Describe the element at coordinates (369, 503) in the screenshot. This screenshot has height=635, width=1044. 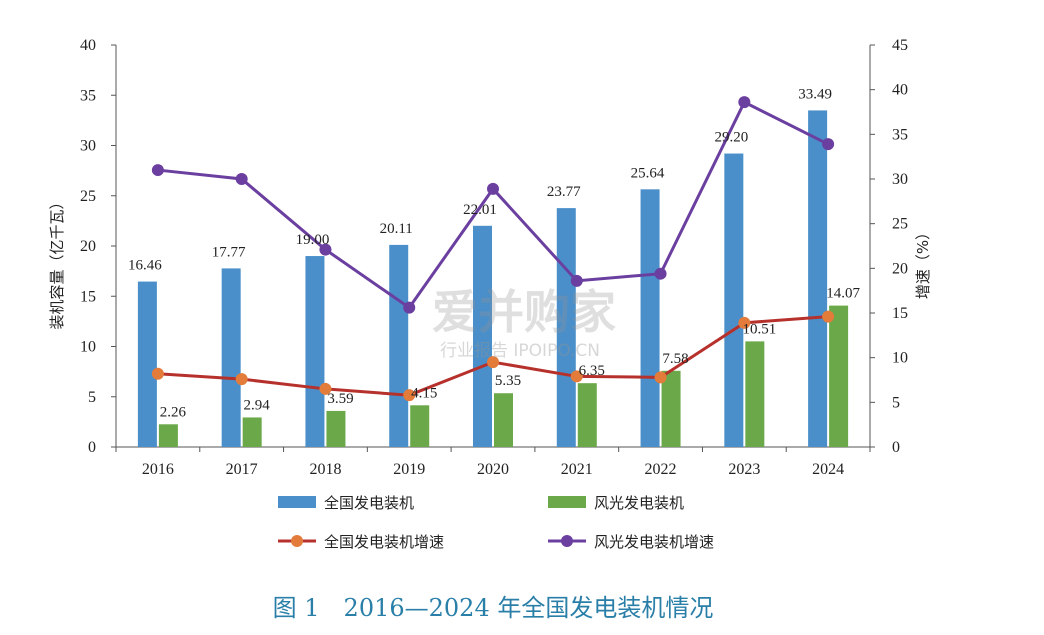
I see `legend-label-0: 全国发电装机` at that location.